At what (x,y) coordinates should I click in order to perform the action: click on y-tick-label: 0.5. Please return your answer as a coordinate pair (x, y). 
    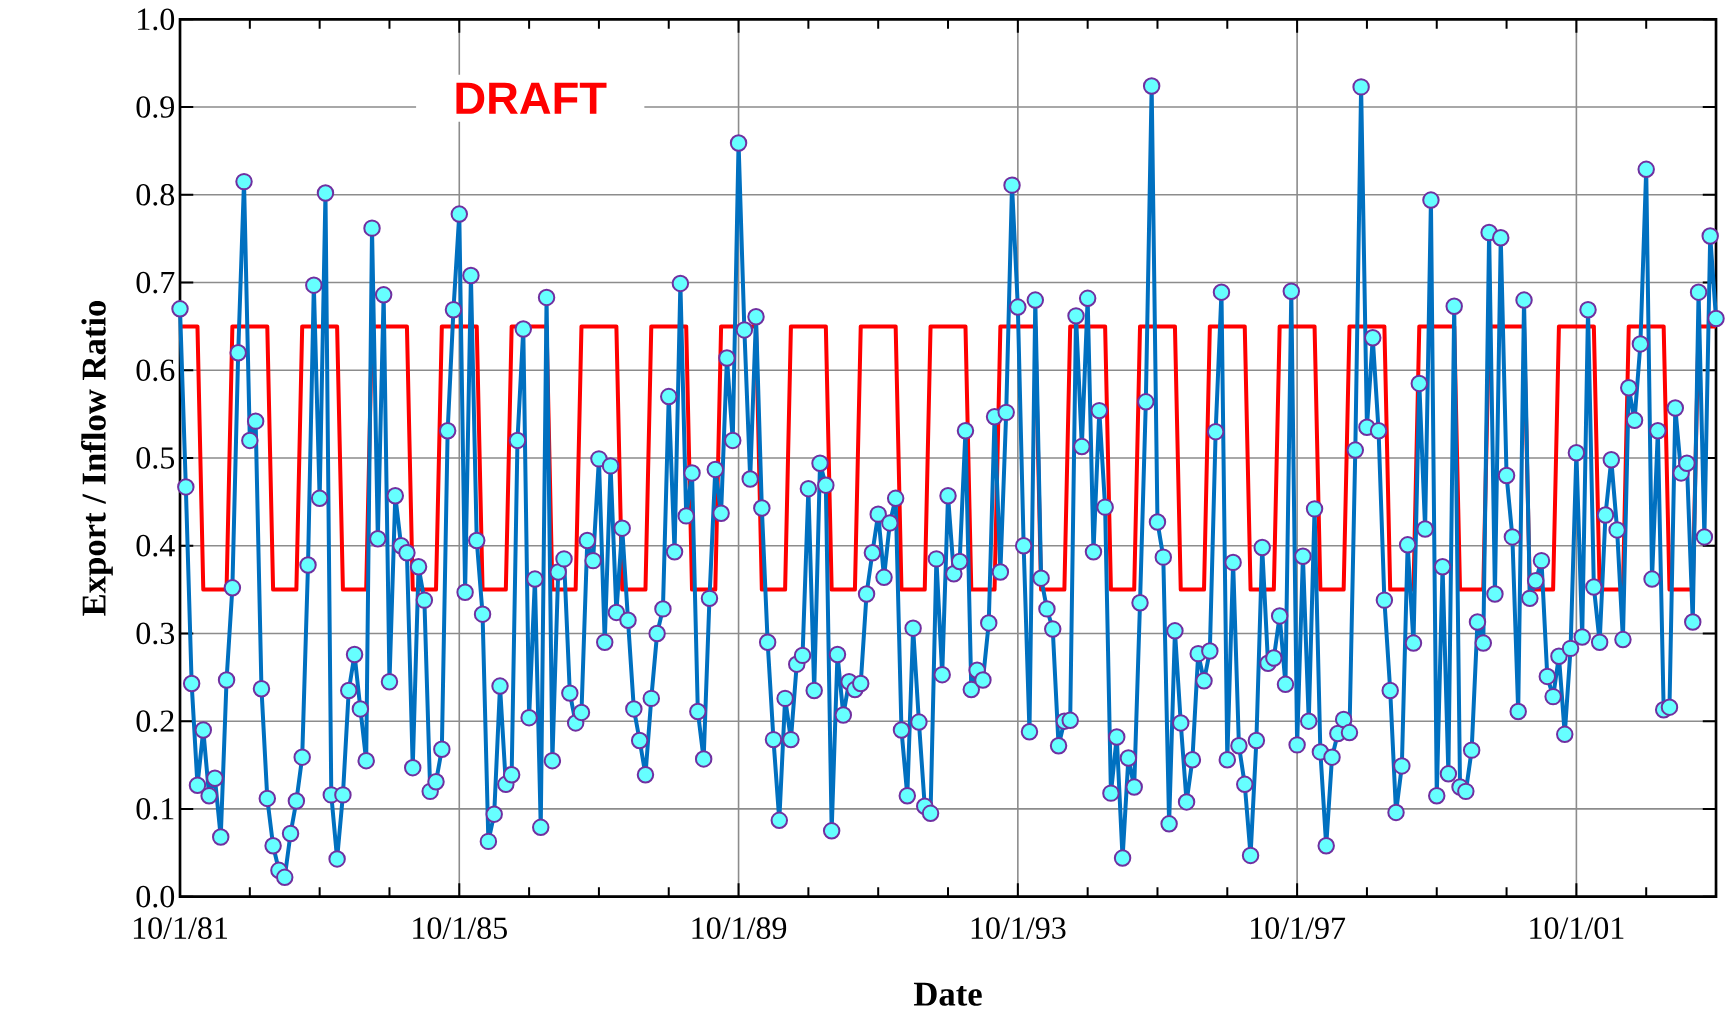
    Looking at the image, I should click on (155, 458).